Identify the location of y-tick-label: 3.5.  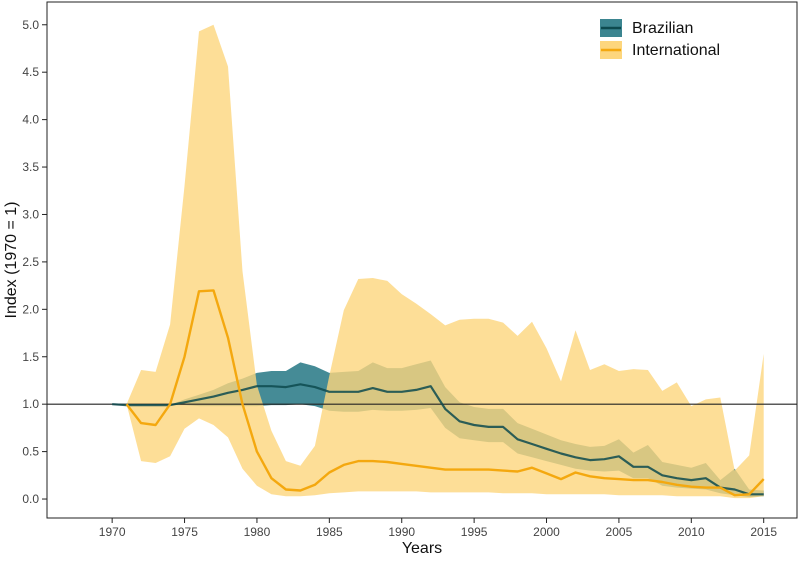
(30, 167).